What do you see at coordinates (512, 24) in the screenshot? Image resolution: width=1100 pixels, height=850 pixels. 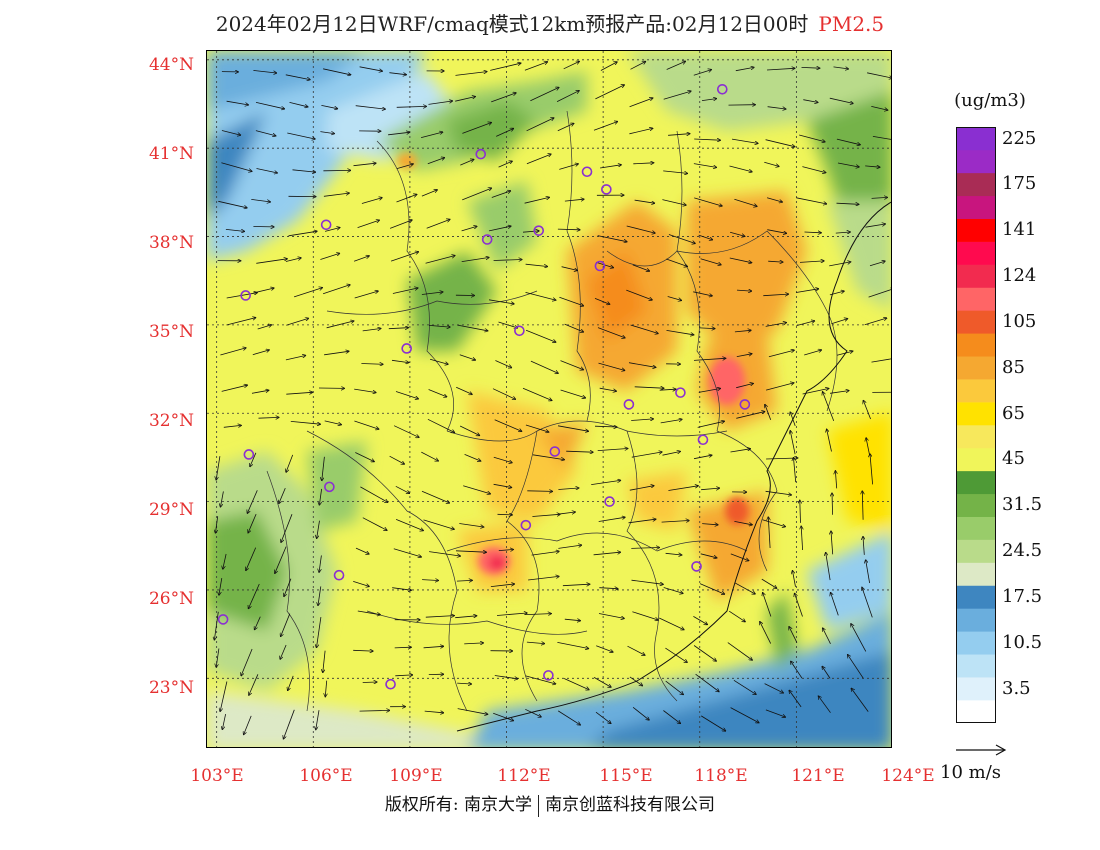 I see `title-text: 2024年02月12日WRF/cmaq模式12km预报产品:02月12日00时` at bounding box center [512, 24].